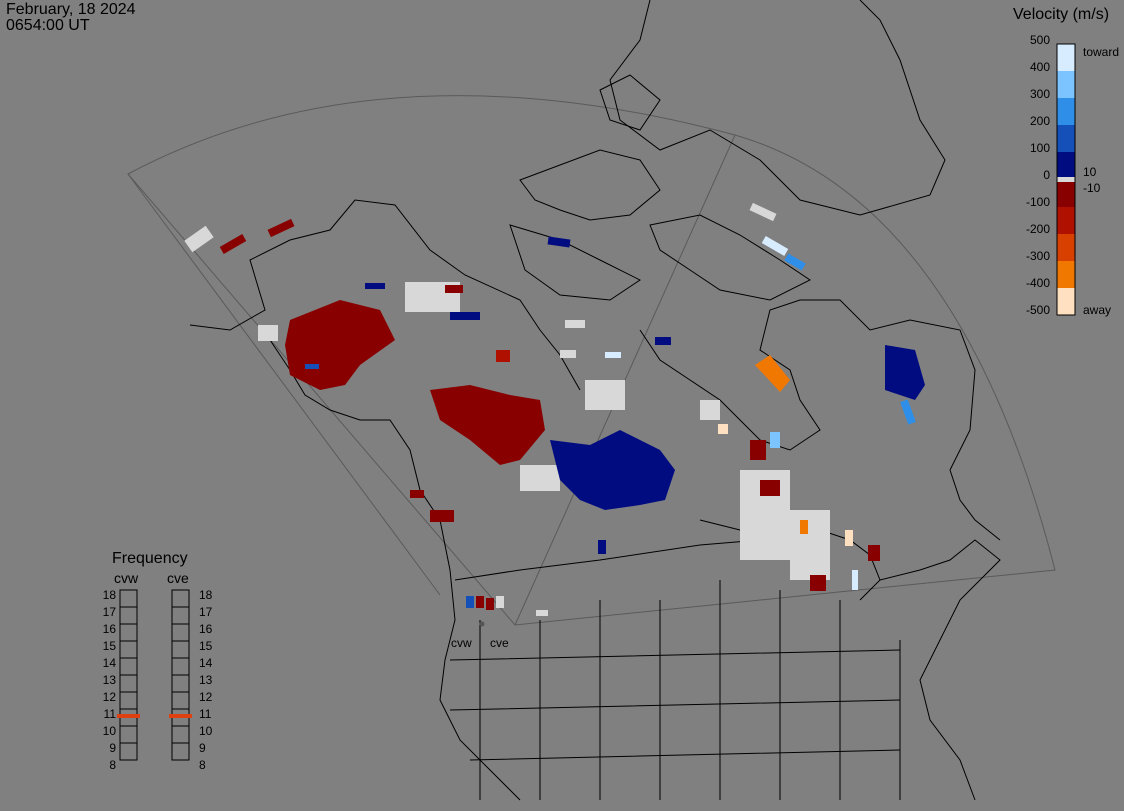  What do you see at coordinates (154, 675) in the screenshot?
I see `frequency-columns` at bounding box center [154, 675].